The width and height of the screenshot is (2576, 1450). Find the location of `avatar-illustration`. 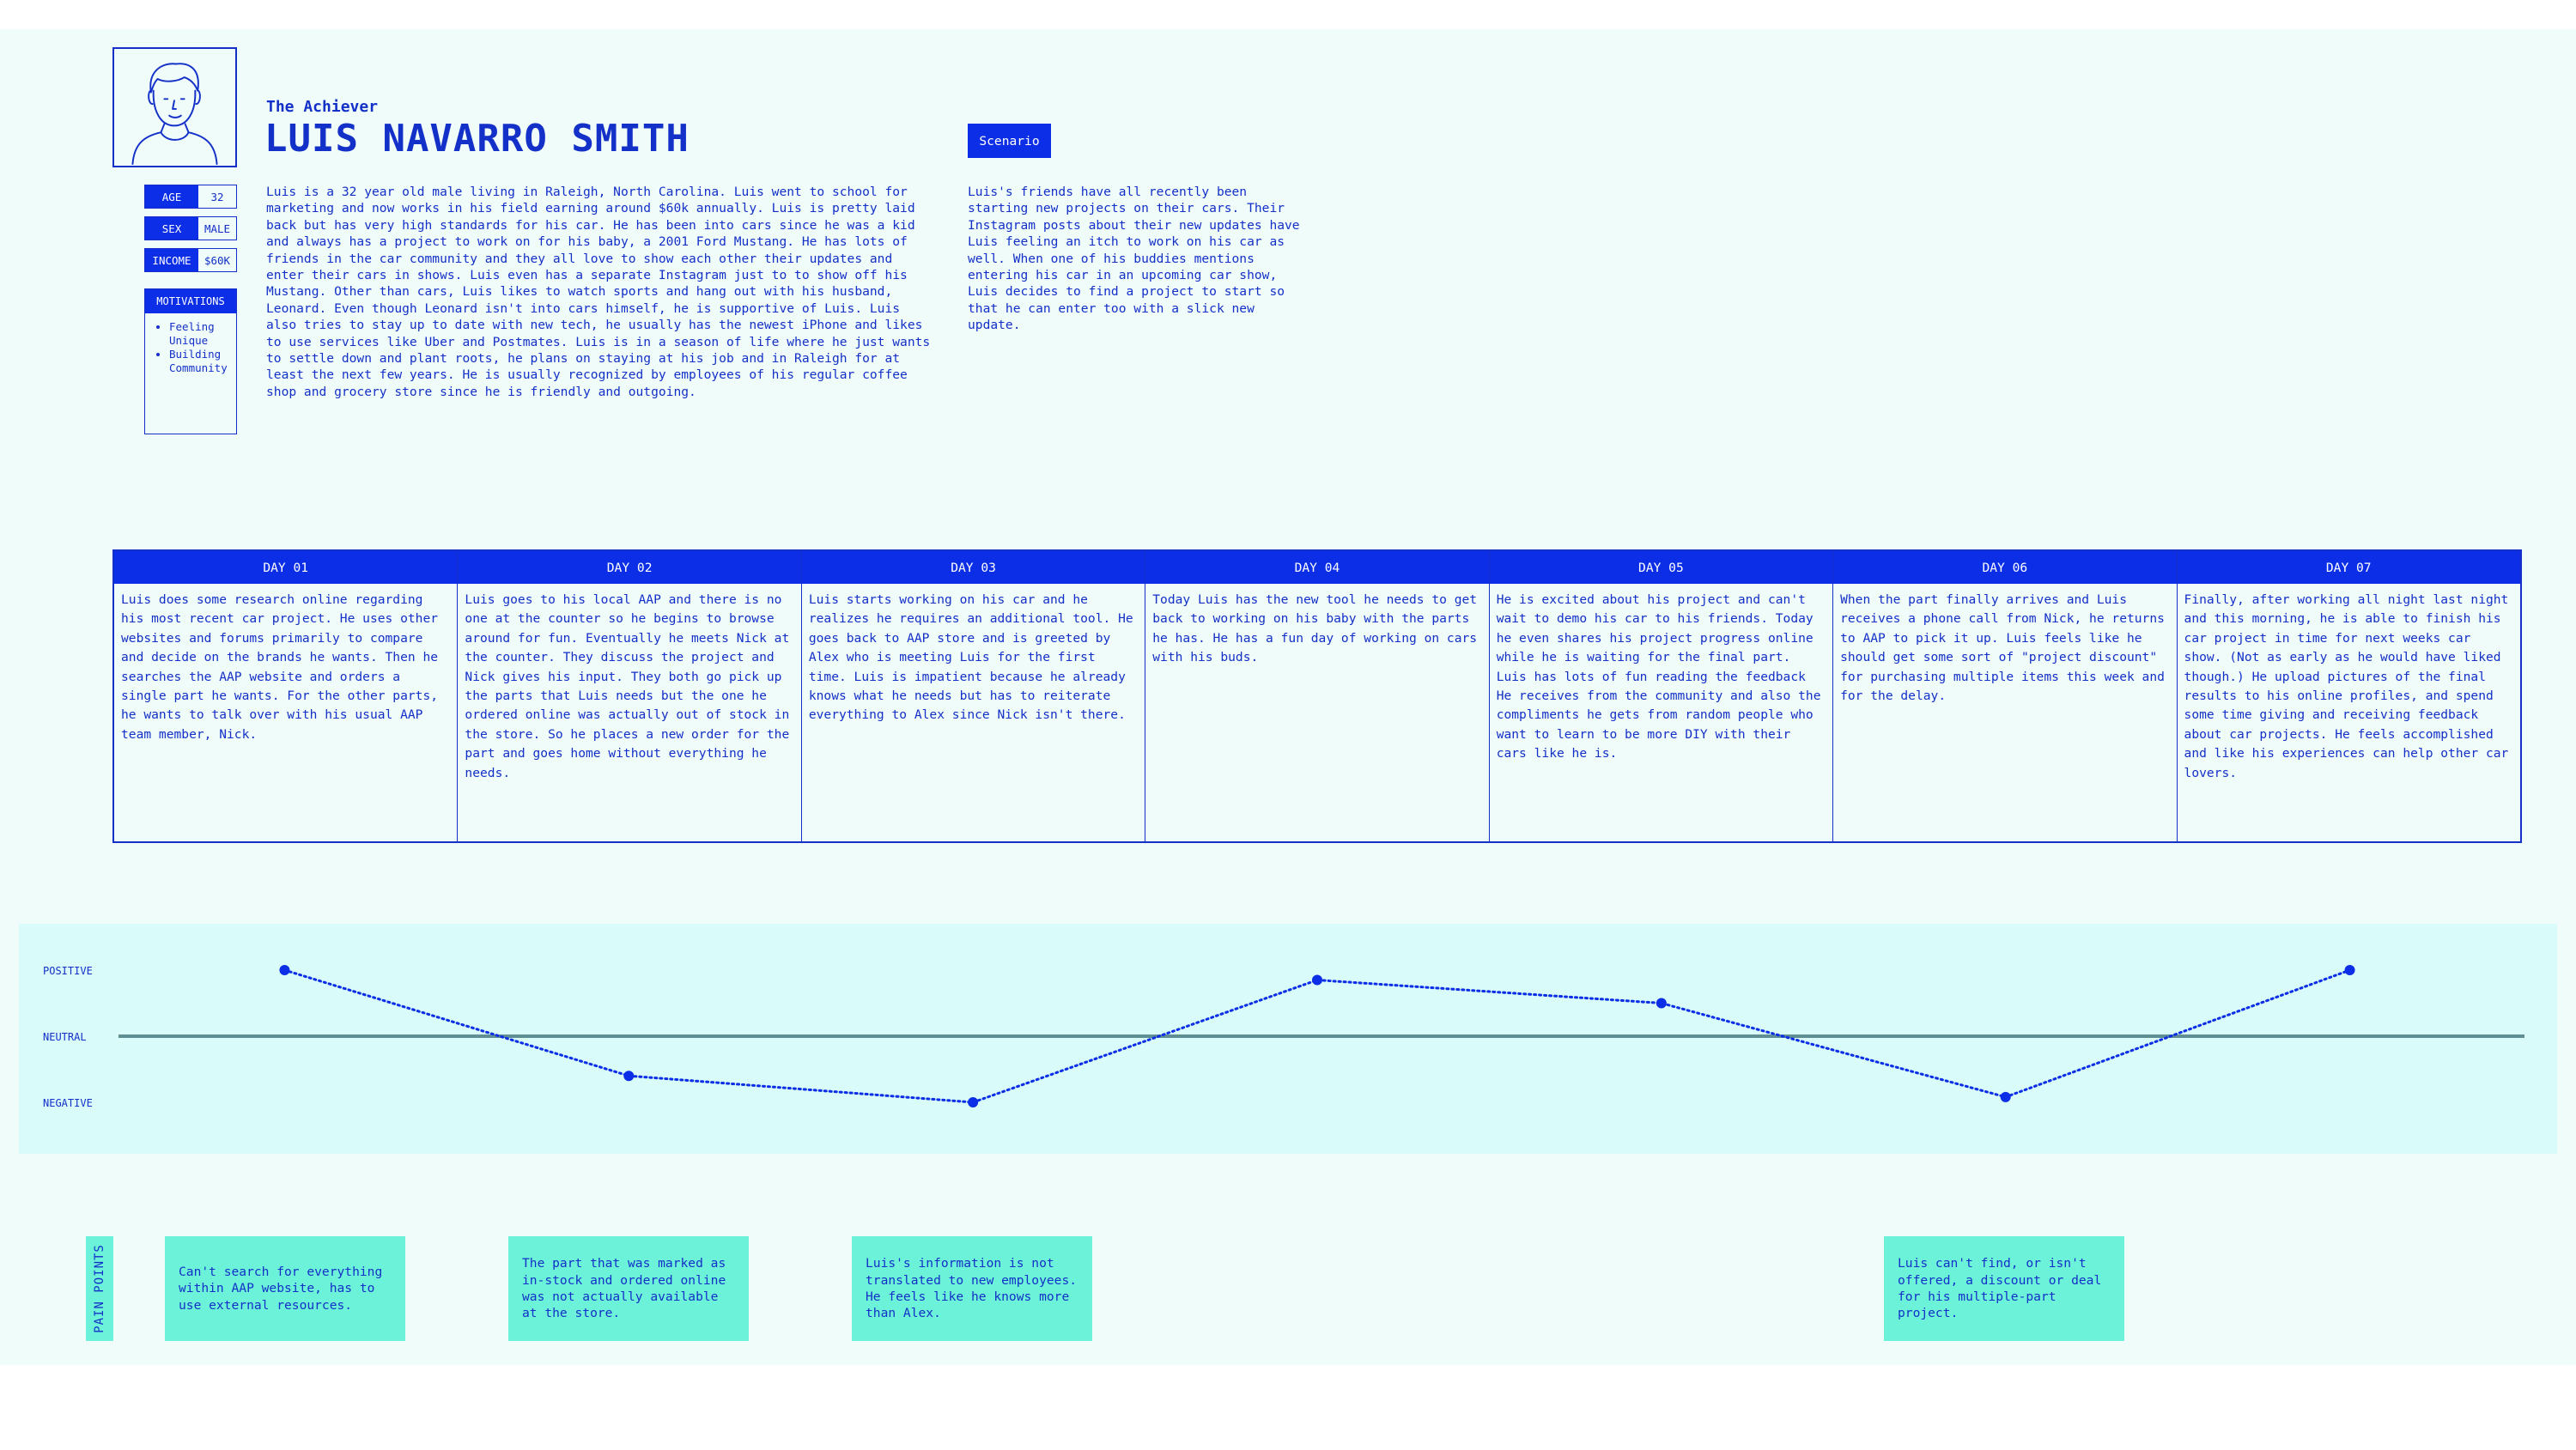

avatar-illustration is located at coordinates (175, 115).